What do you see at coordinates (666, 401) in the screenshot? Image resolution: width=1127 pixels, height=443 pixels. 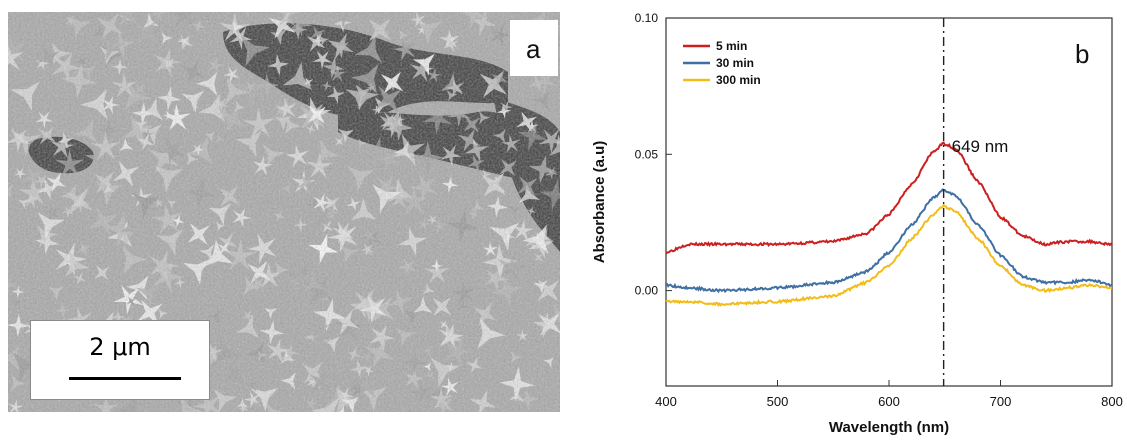 I see `x-tick-label: 400` at bounding box center [666, 401].